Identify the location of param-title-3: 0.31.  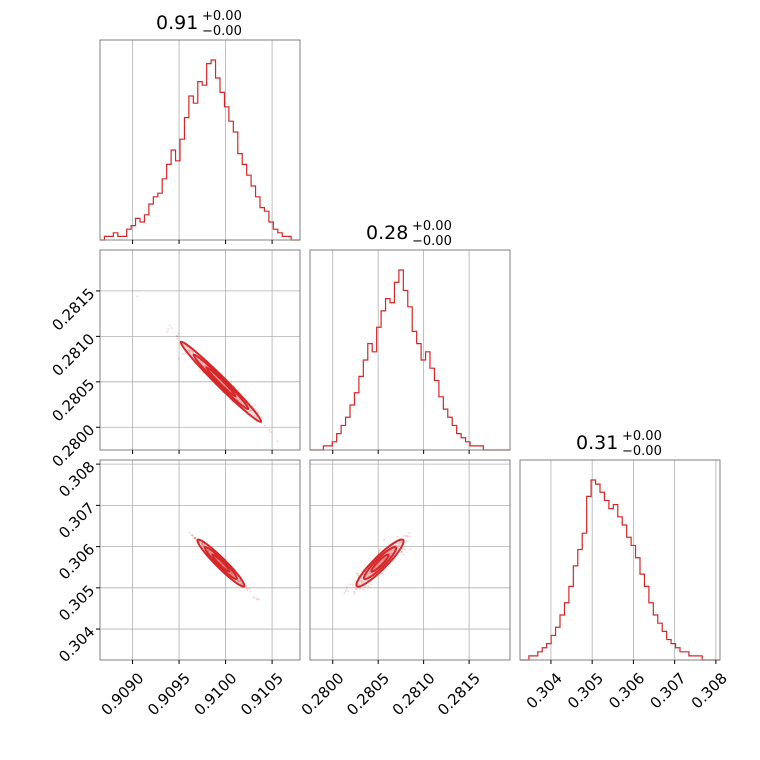
(597, 443).